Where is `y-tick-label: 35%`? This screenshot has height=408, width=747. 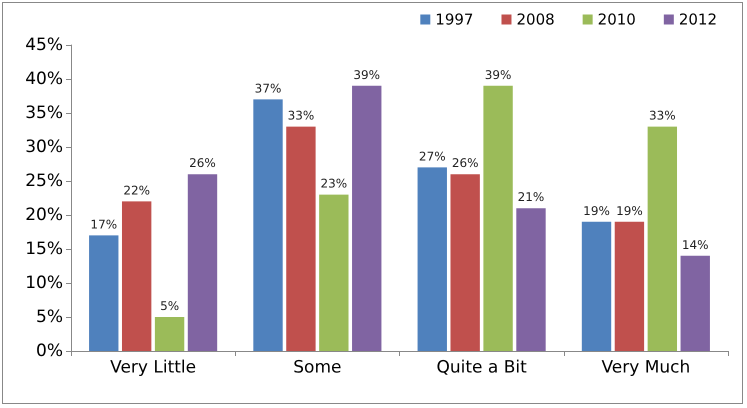 y-tick-label: 35% is located at coordinates (44, 113).